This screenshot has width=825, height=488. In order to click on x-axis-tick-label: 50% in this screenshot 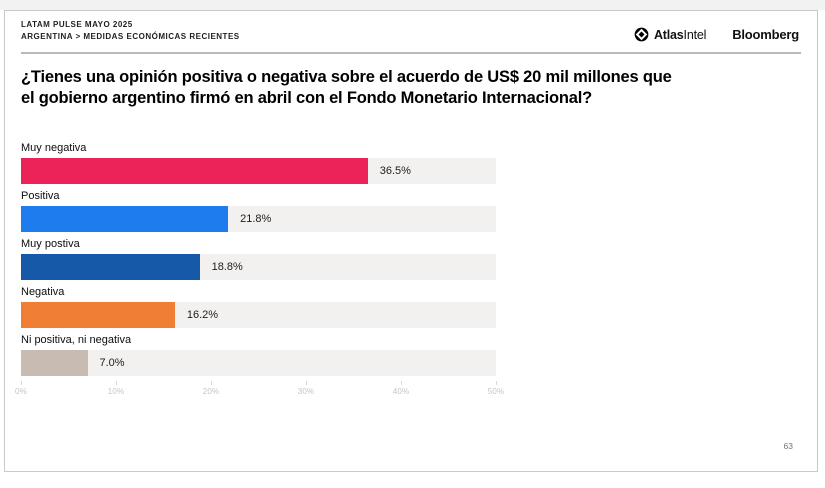, I will do `click(496, 391)`.